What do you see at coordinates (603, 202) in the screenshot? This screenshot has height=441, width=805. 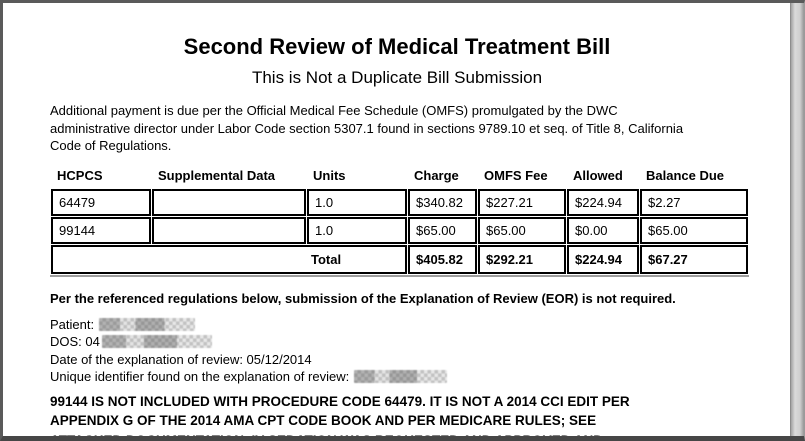 I see `cell-allowed: $224.94` at bounding box center [603, 202].